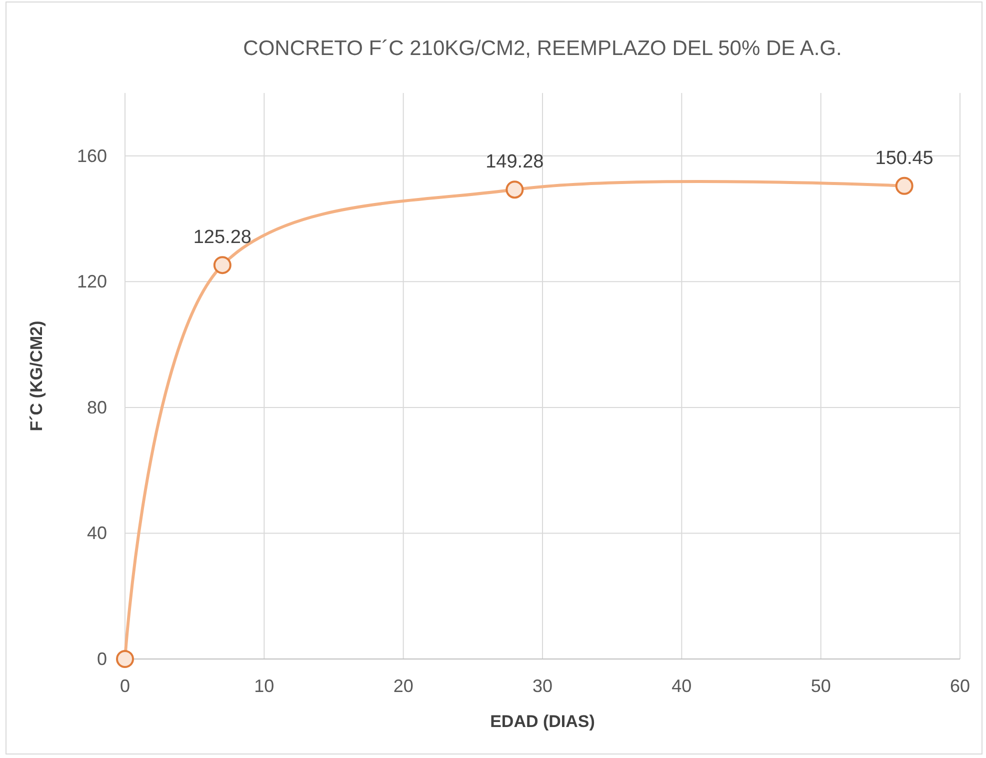 The width and height of the screenshot is (986, 758). I want to click on y-tick-label: 160, so click(91, 156).